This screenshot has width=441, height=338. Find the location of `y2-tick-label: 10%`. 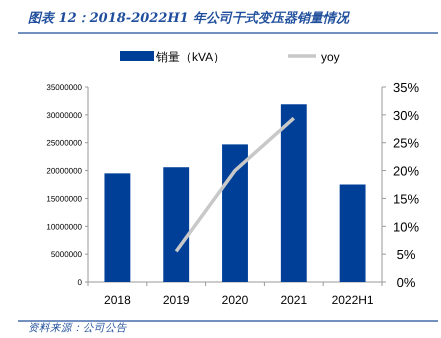

y2-tick-label: 10% is located at coordinates (406, 226).